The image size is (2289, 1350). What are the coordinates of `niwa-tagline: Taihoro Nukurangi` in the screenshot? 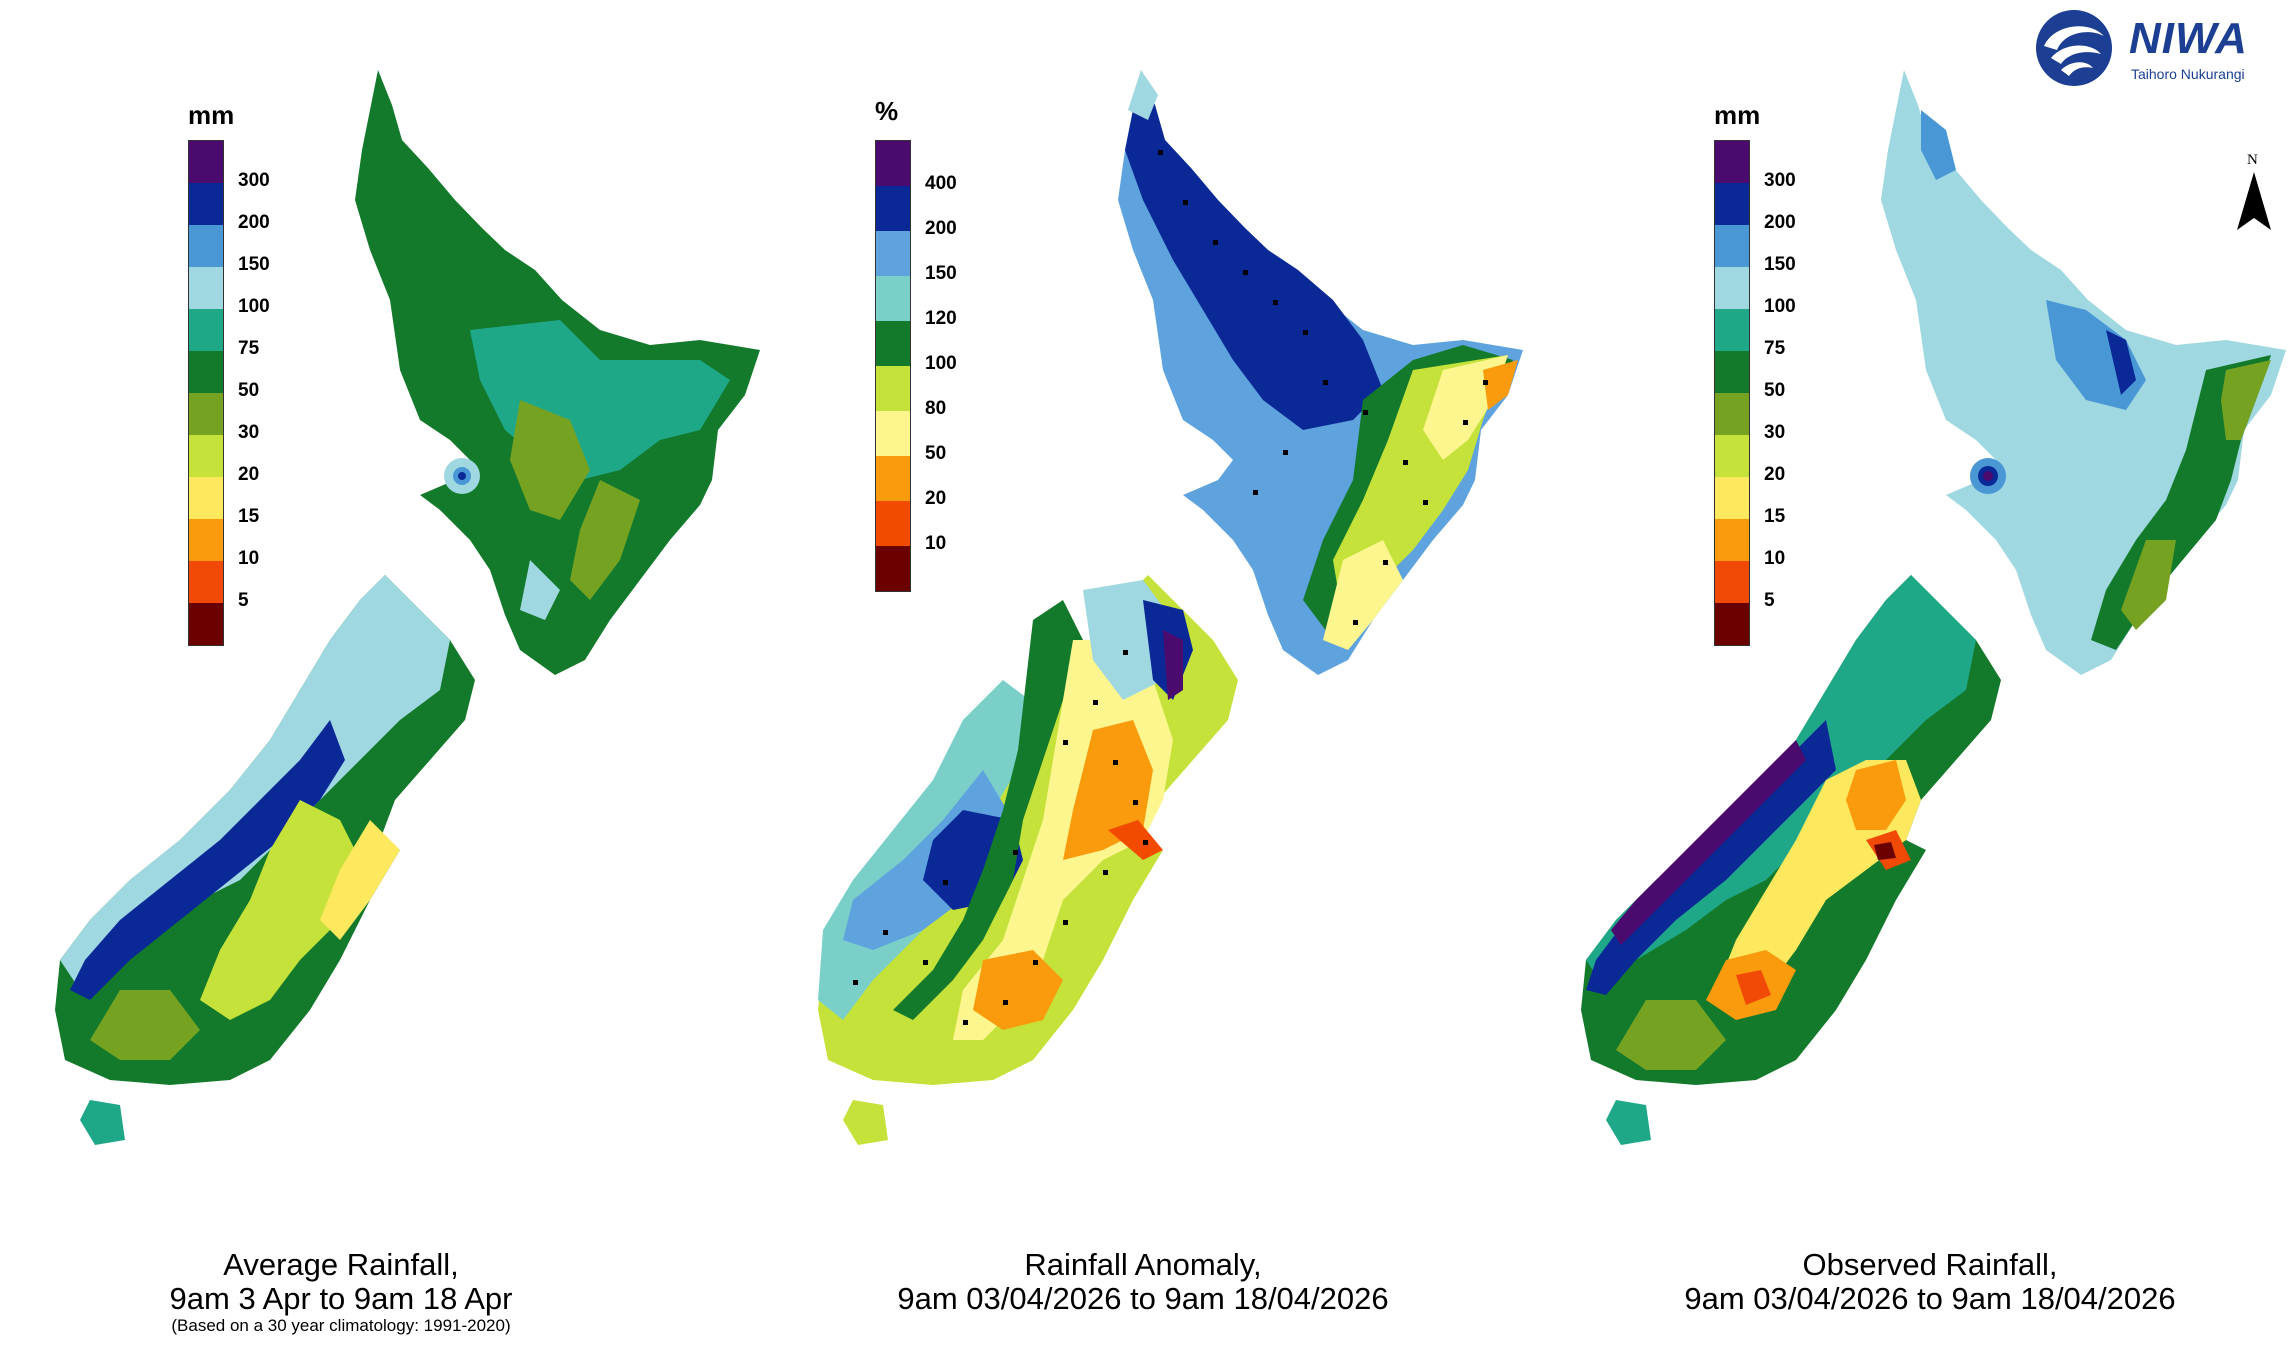 It's located at (2188, 74).